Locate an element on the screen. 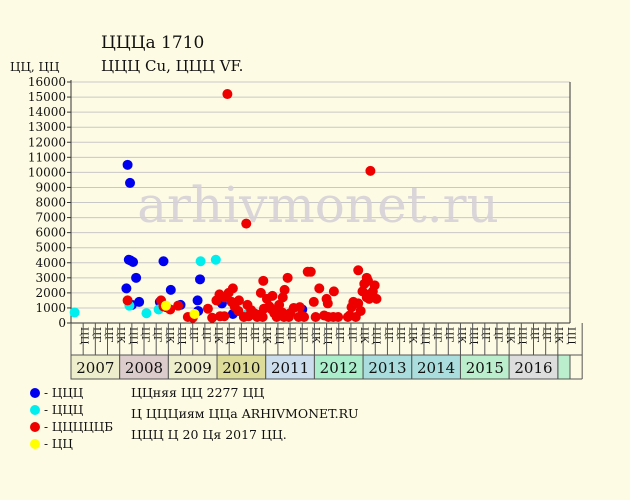 This screenshot has height=500, width=630. y-tick-label: 15000 is located at coordinates (47, 97).